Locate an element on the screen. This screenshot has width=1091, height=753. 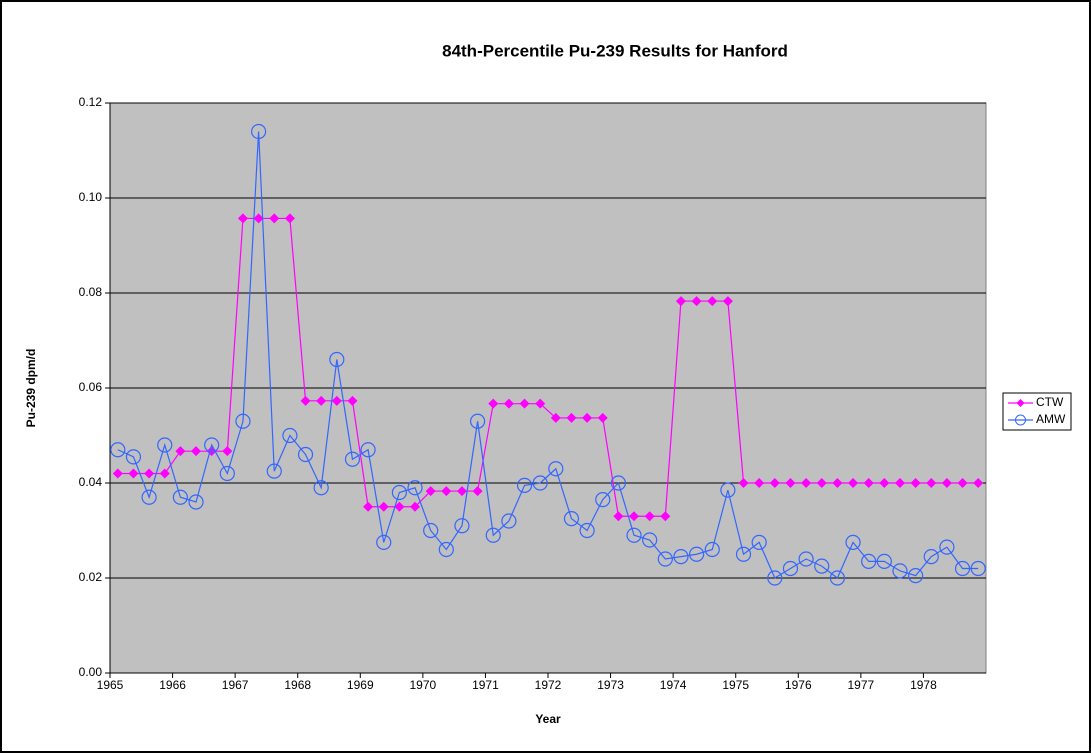
x-tick-label: 1966 is located at coordinates (172, 685).